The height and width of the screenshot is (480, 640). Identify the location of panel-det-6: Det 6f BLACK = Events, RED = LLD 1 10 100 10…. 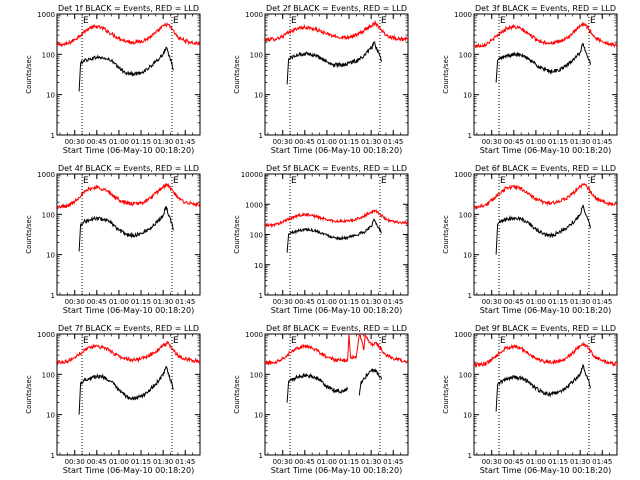
(530, 239).